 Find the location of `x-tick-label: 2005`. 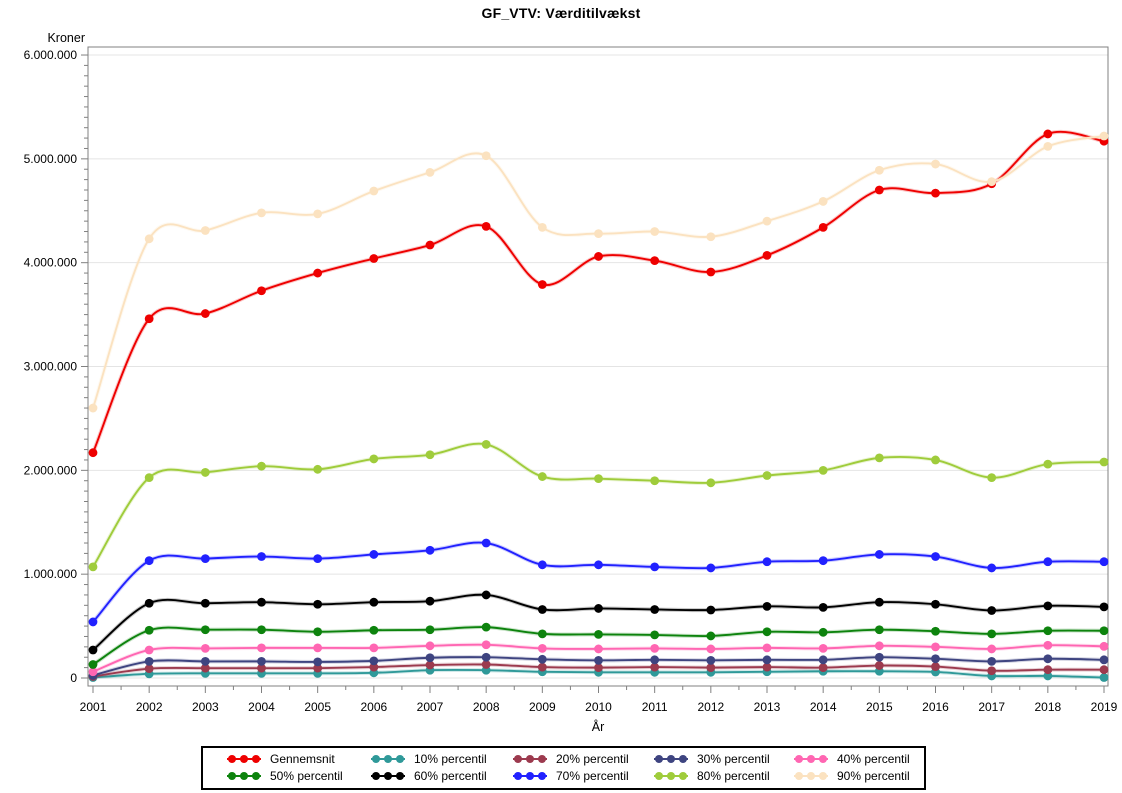

x-tick-label: 2005 is located at coordinates (317, 707).